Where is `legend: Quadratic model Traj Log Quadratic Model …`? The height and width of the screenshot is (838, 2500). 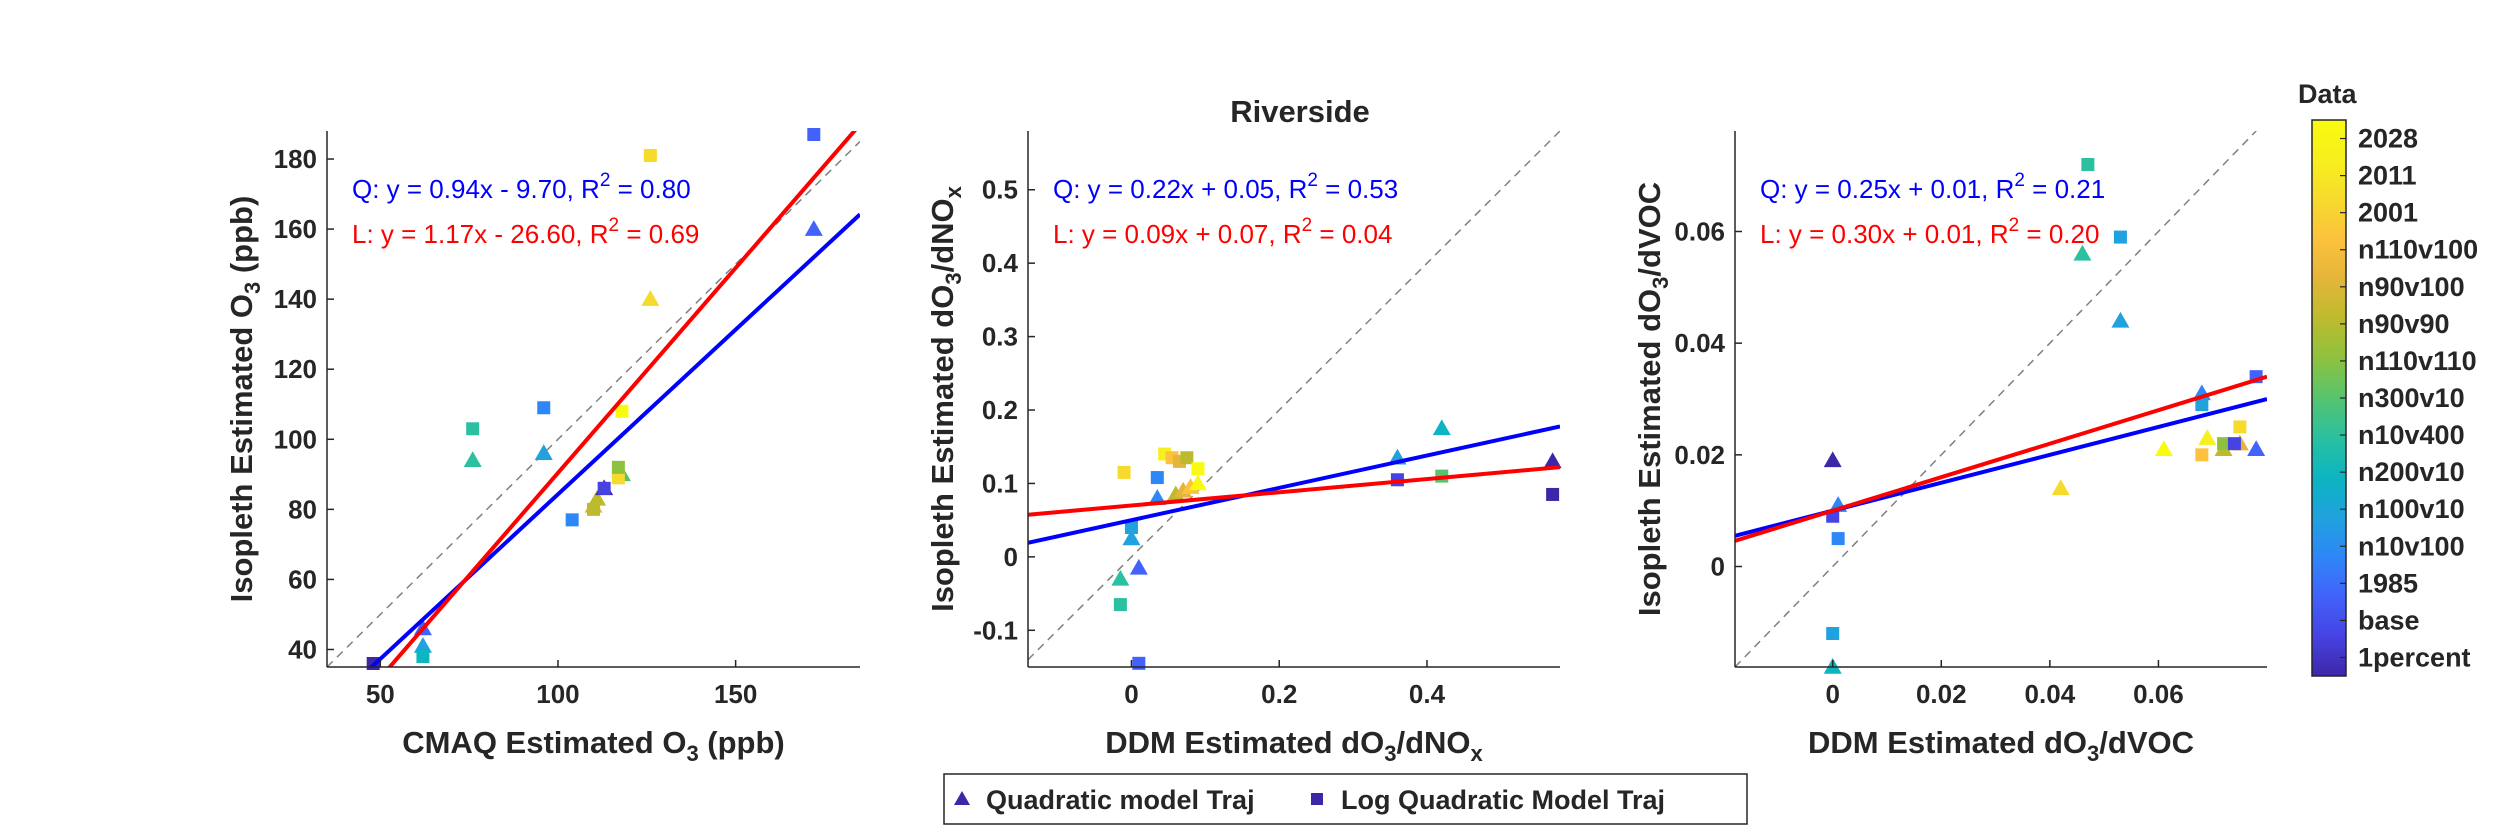
legend: Quadratic model Traj Log Quadratic Model … is located at coordinates (1345, 799).